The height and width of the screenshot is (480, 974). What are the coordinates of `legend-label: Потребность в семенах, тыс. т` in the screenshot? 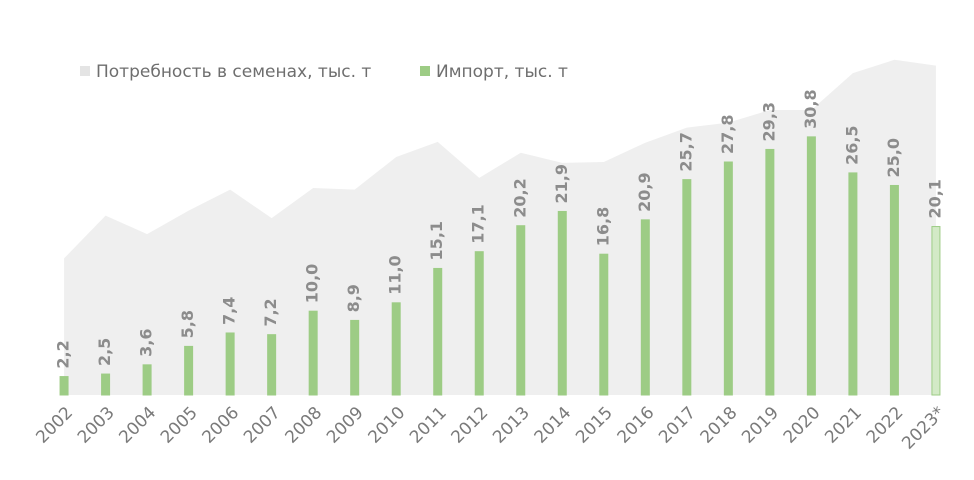 It's located at (233, 72).